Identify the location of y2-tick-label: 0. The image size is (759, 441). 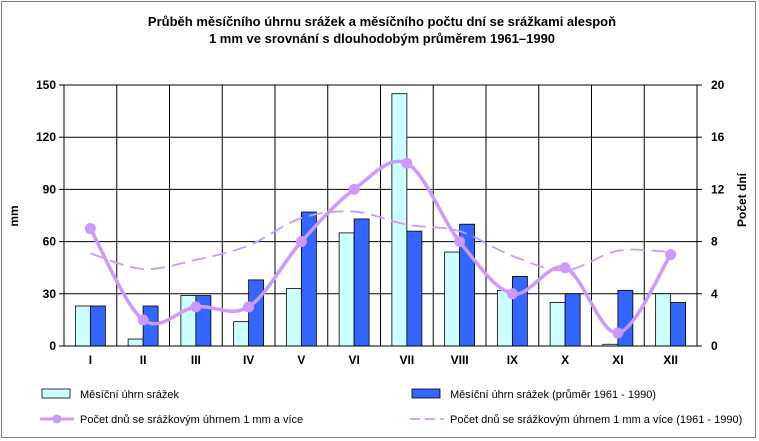
(714, 346).